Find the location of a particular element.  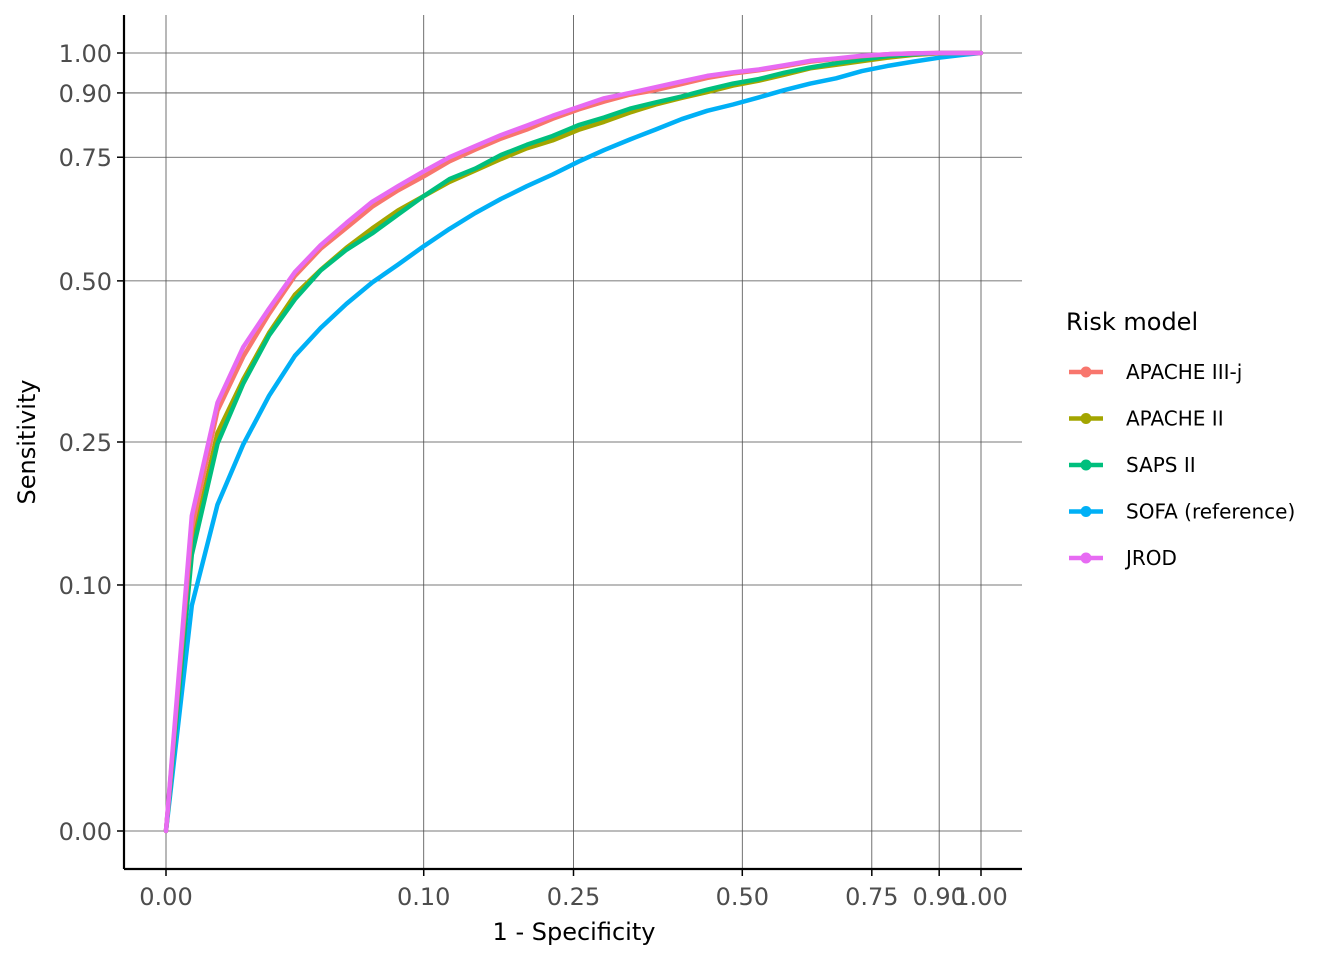

x-tick-label: 0.90 is located at coordinates (938, 897).